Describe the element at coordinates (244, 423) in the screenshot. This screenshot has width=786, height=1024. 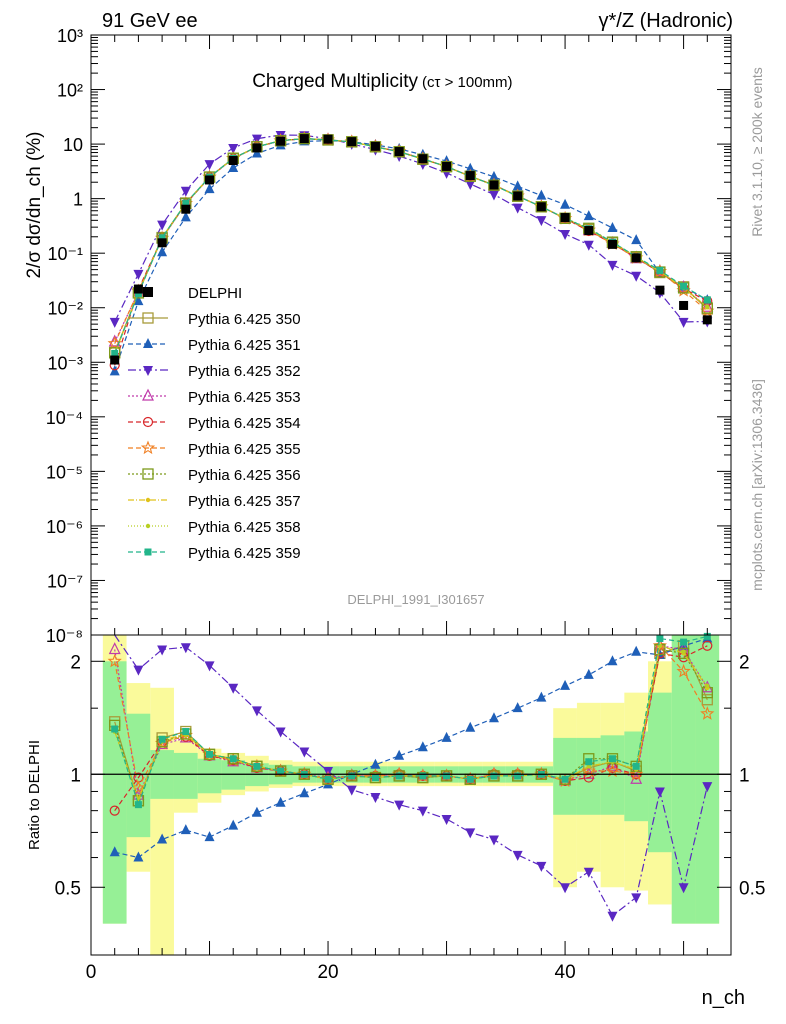
I see `legend-label: Pythia 6.425 354` at that location.